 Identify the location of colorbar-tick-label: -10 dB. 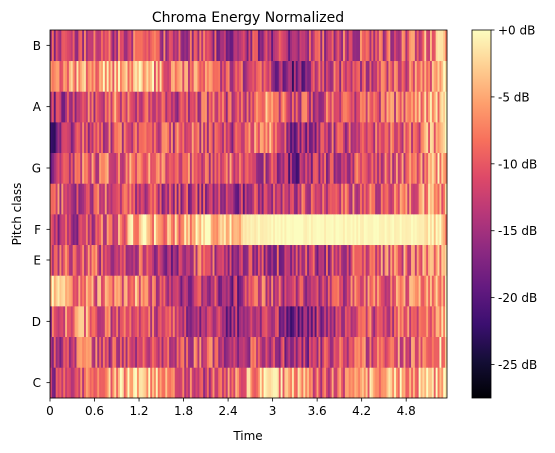
(517, 164).